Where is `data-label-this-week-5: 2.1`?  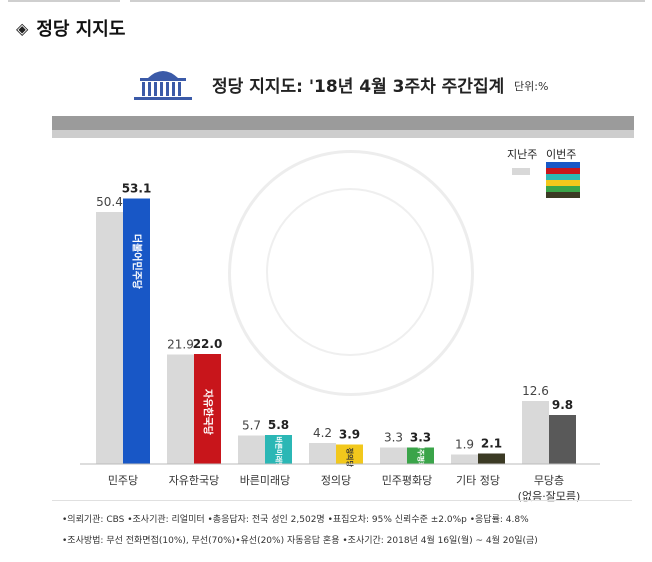 data-label-this-week-5: 2.1 is located at coordinates (491, 444).